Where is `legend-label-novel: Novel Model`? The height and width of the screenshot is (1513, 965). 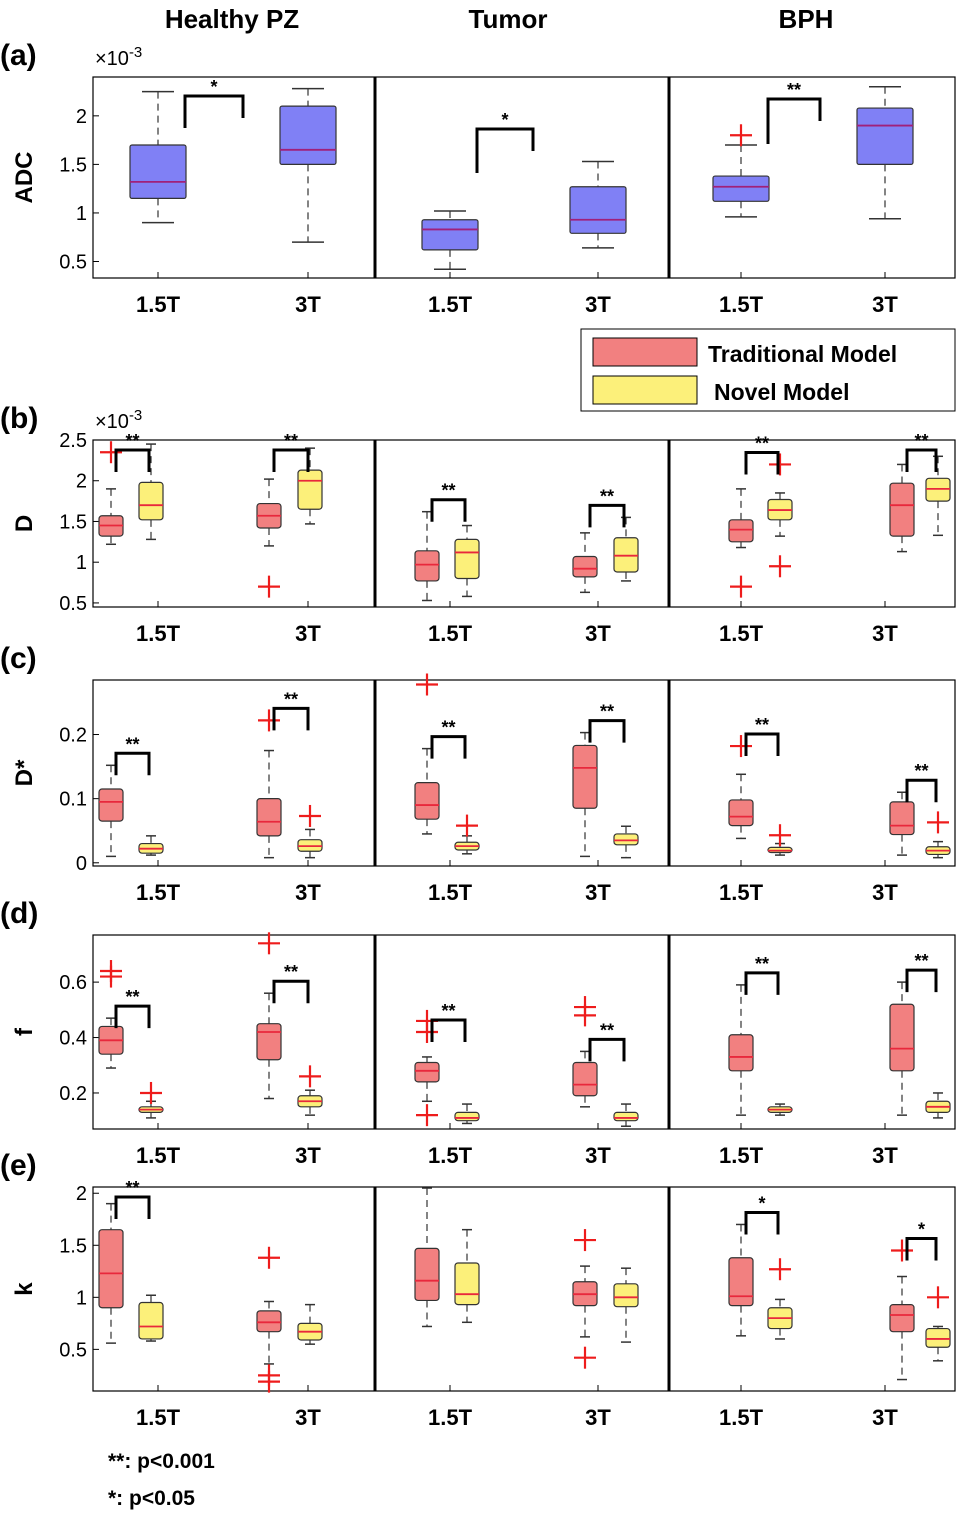
legend-label-novel: Novel Model is located at coordinates (781, 392).